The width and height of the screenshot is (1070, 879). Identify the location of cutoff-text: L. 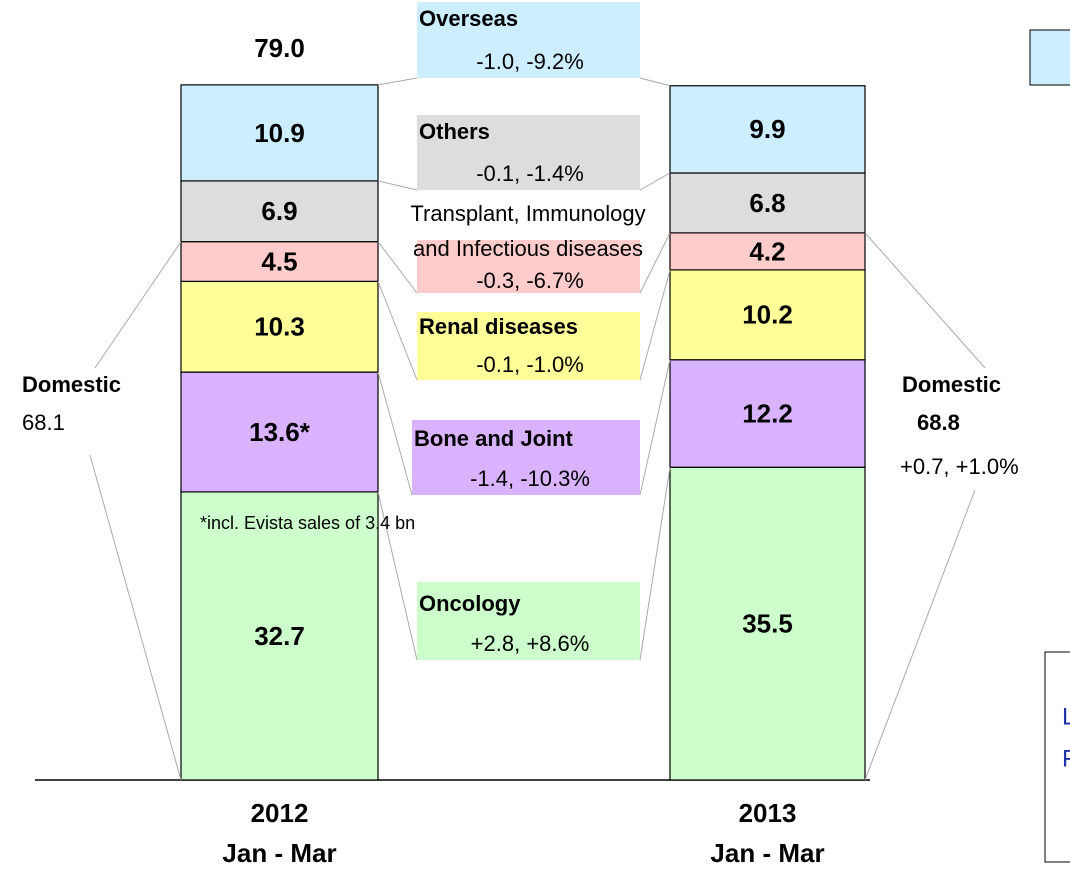
(1066, 716).